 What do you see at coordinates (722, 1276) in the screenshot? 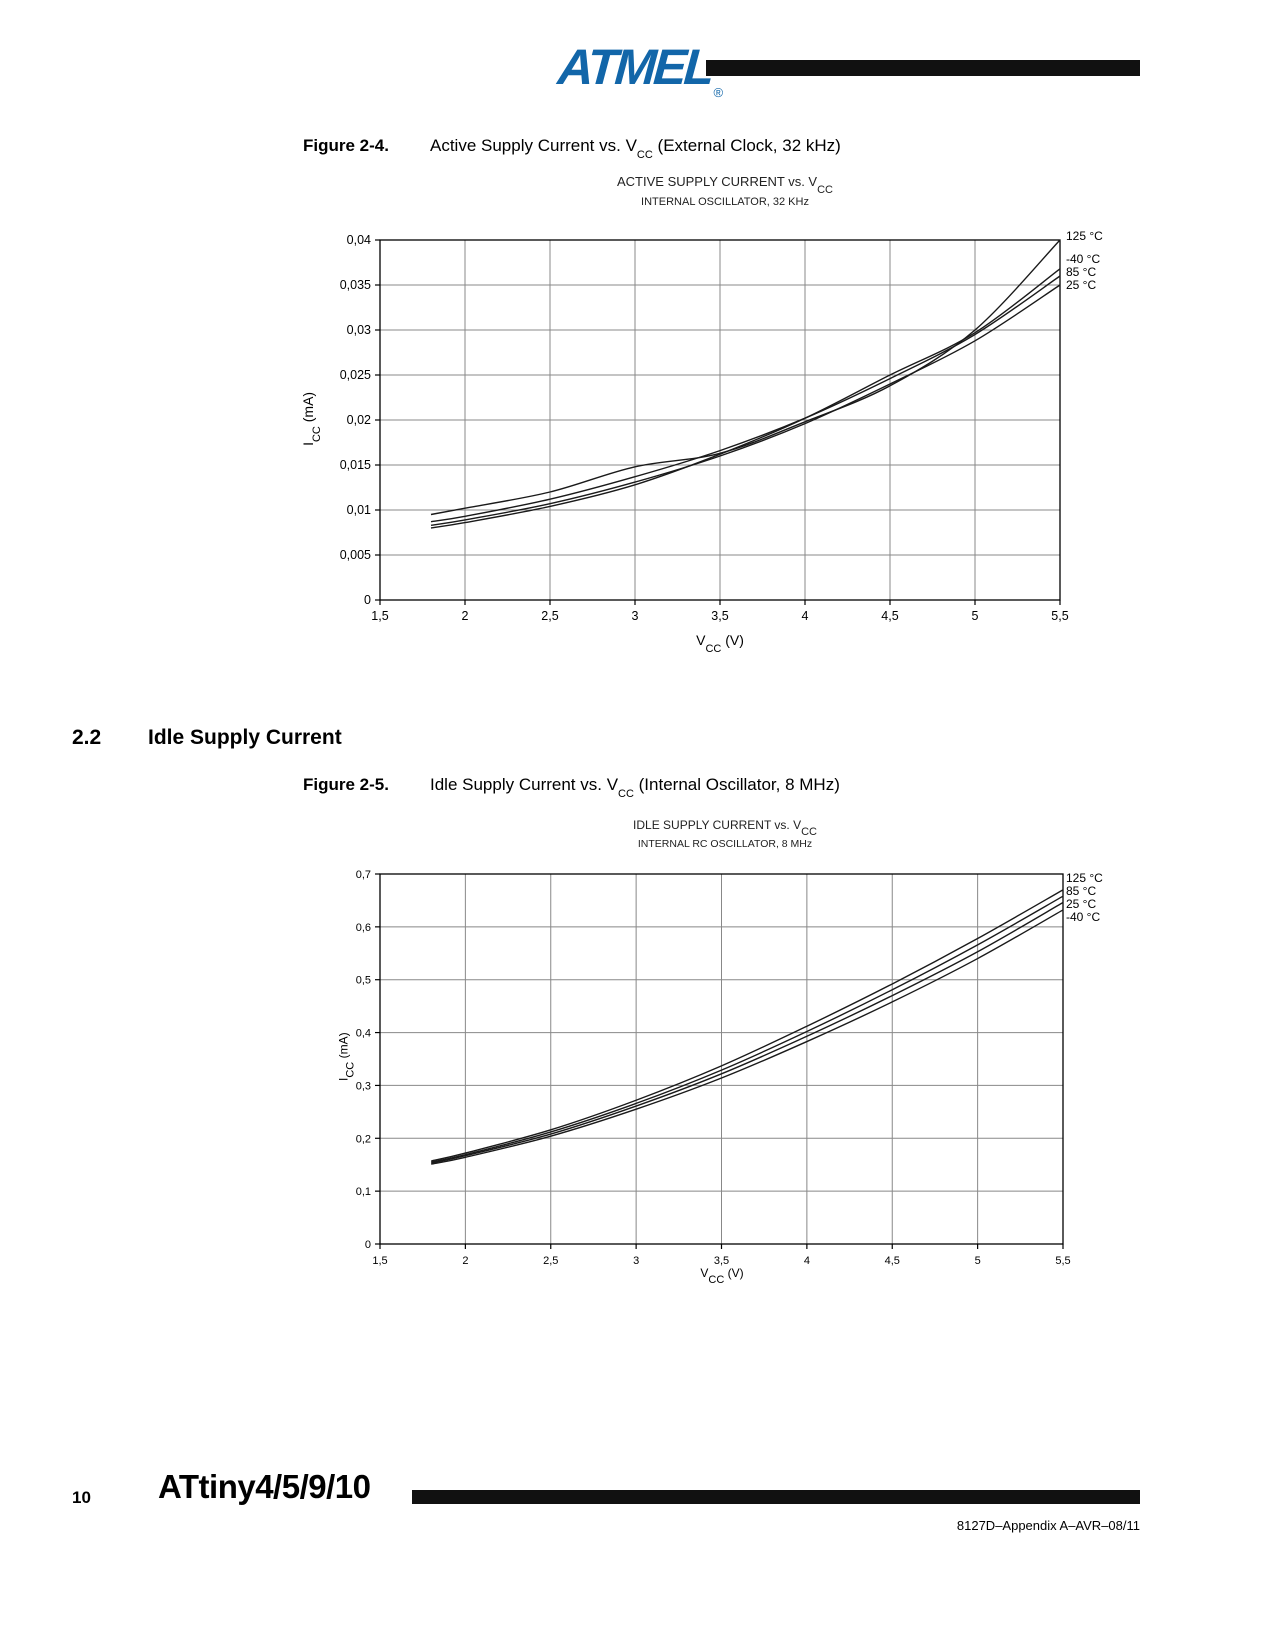
I see `chart-2-x-axis-label: VCC (V)` at bounding box center [722, 1276].